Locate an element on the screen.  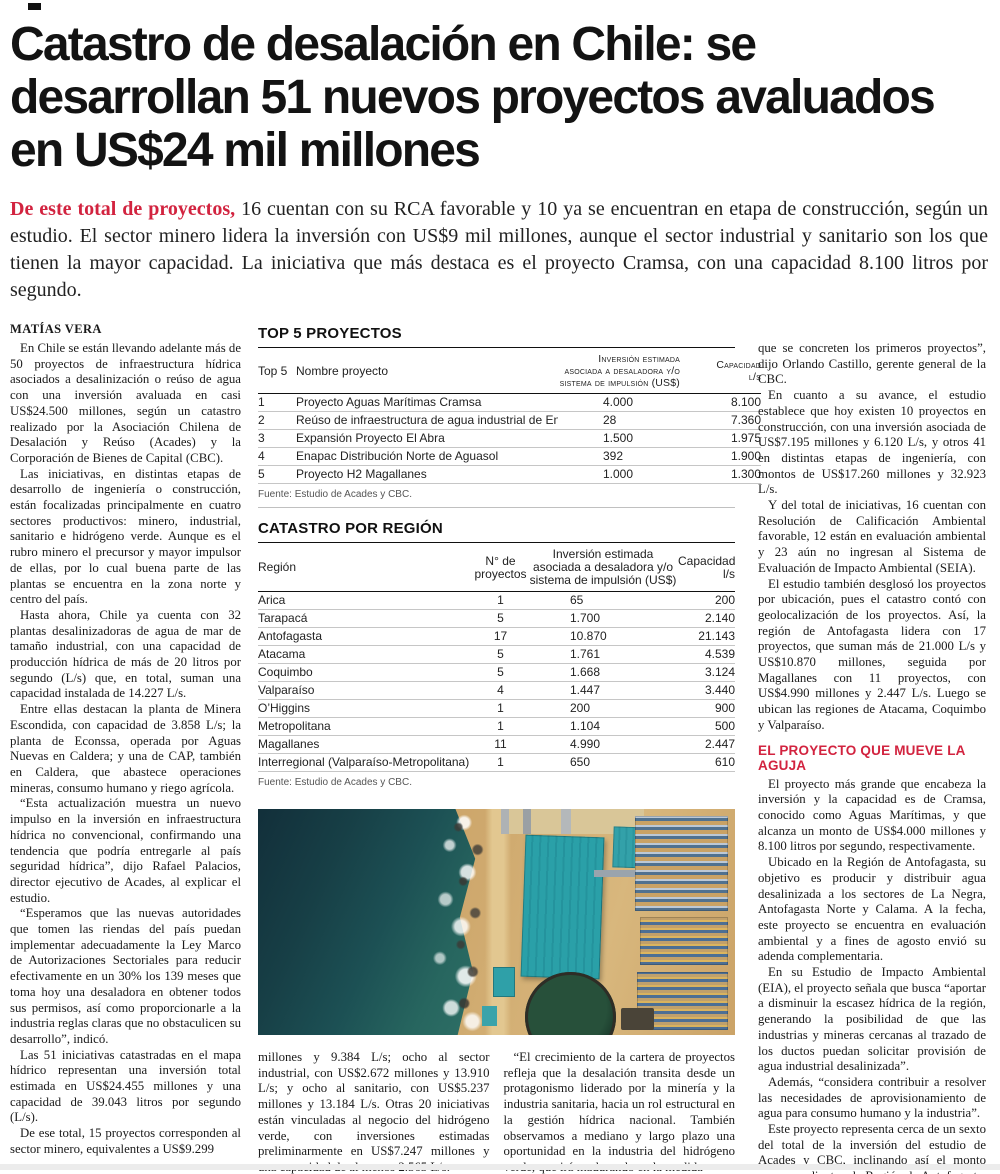
table-row: Coquimbo 5 1.668 3.124 is located at coordinates (496, 673).